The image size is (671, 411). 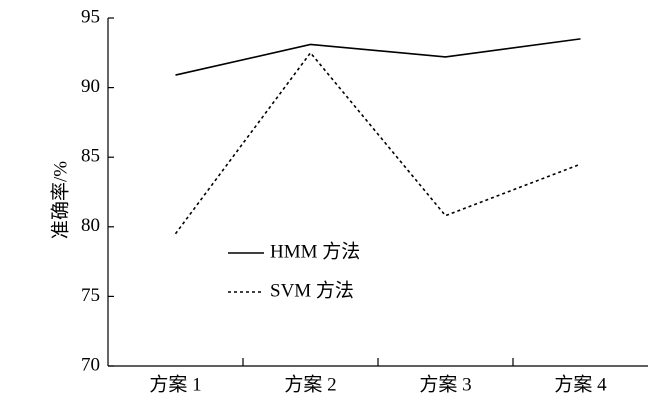 What do you see at coordinates (378, 57) in the screenshot?
I see `series-line` at bounding box center [378, 57].